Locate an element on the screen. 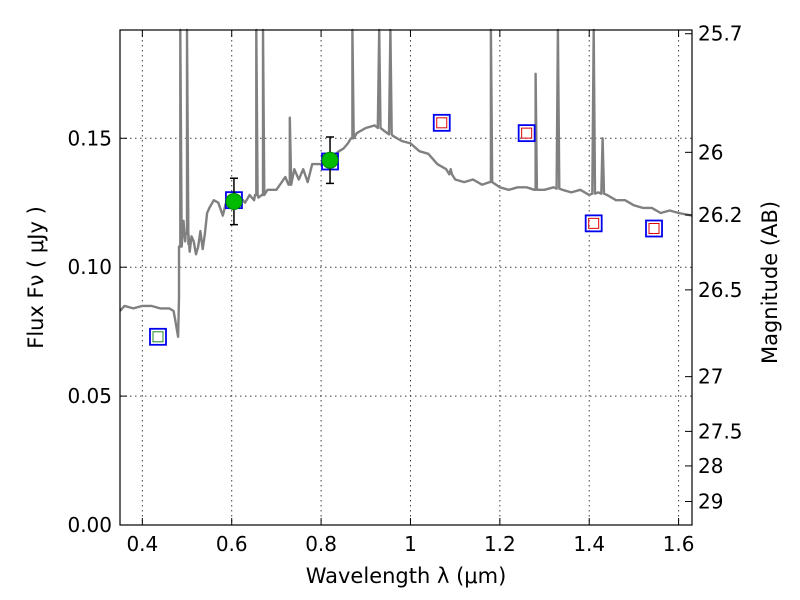 The image size is (800, 600). magnitude-tick-label: 26 is located at coordinates (710, 152).